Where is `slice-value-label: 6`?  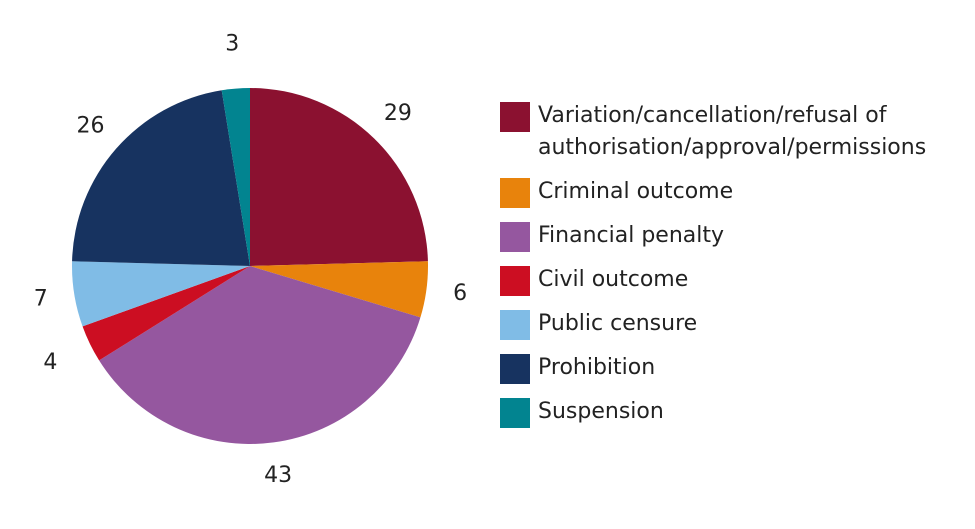
slice-value-label: 6 is located at coordinates (460, 293).